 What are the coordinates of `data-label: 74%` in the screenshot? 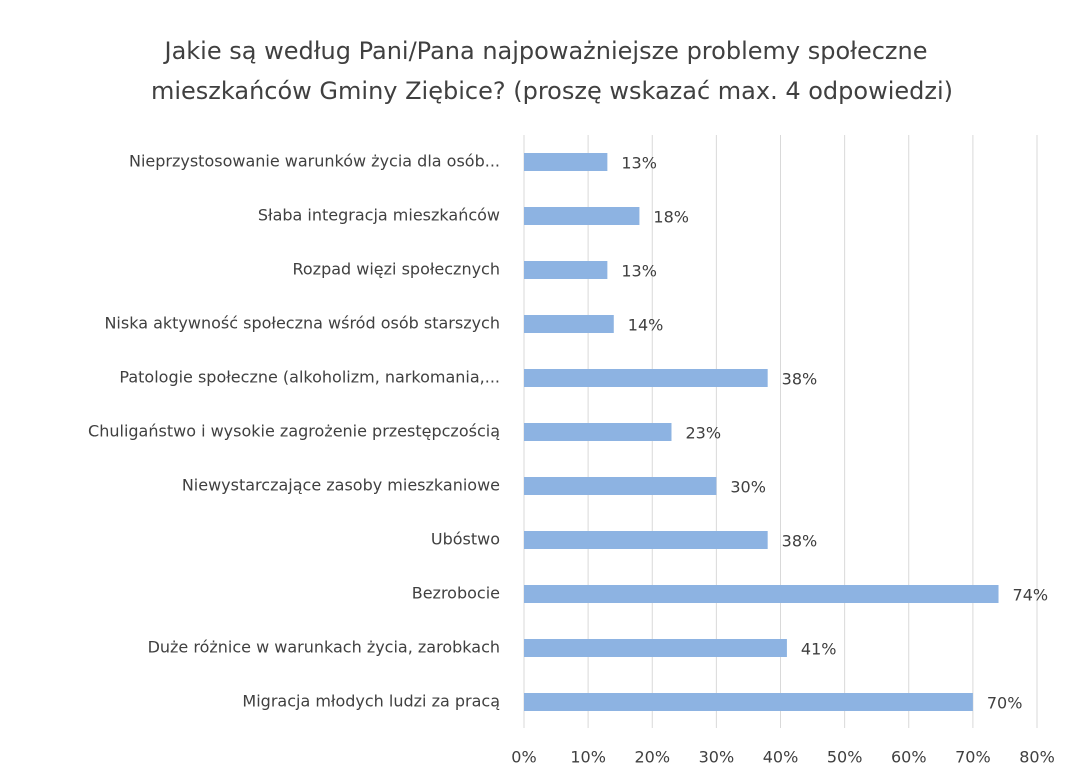 It's located at (1031, 595).